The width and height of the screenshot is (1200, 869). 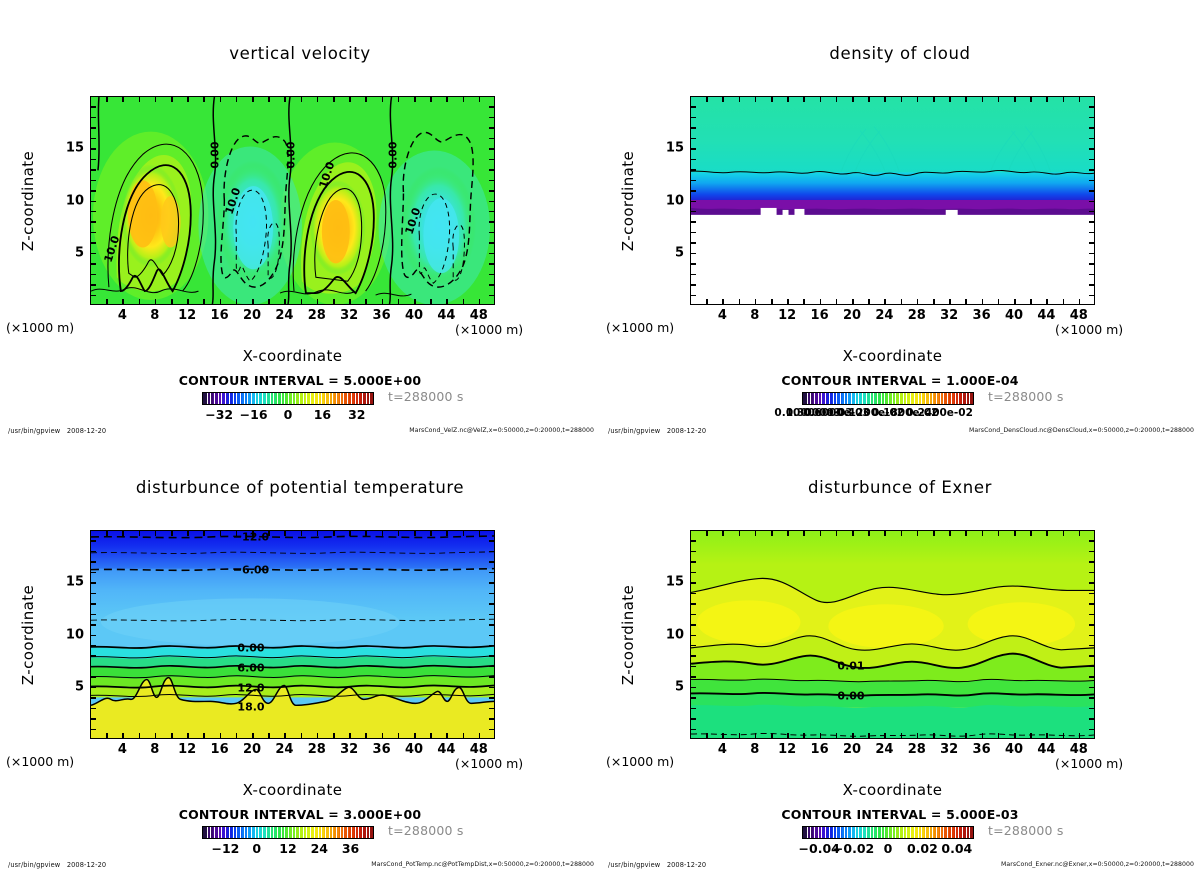 I want to click on colorbar-numbers: −0.04 −0.02 0 0.02 0.04, so click(x=886, y=849).